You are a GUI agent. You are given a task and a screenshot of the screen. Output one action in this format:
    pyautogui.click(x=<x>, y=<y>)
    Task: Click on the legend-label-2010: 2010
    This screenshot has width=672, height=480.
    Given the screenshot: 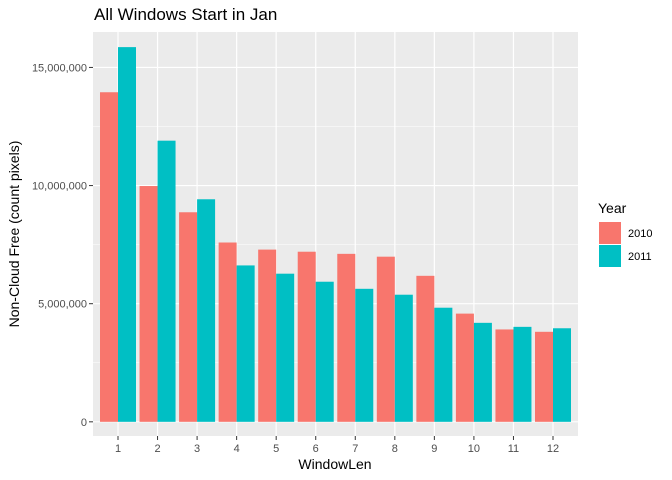 What is the action you would take?
    pyautogui.click(x=640, y=234)
    